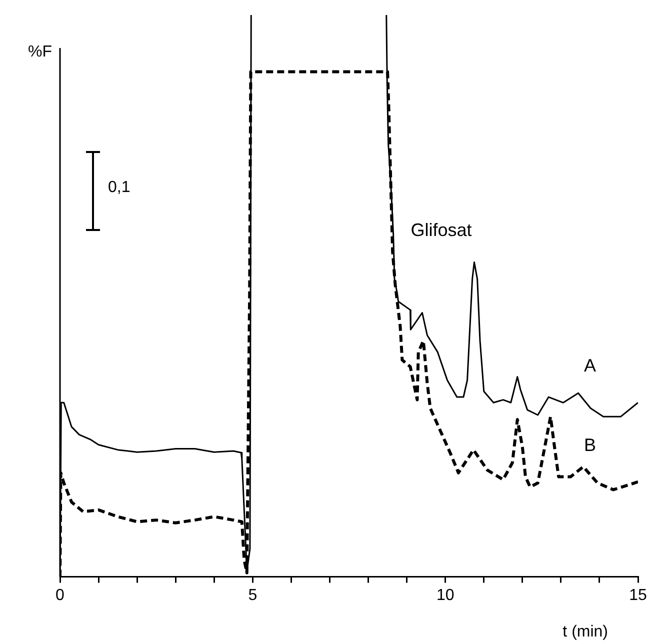 The image size is (652, 642). What do you see at coordinates (441, 230) in the screenshot?
I see `annotation: Glifosat` at bounding box center [441, 230].